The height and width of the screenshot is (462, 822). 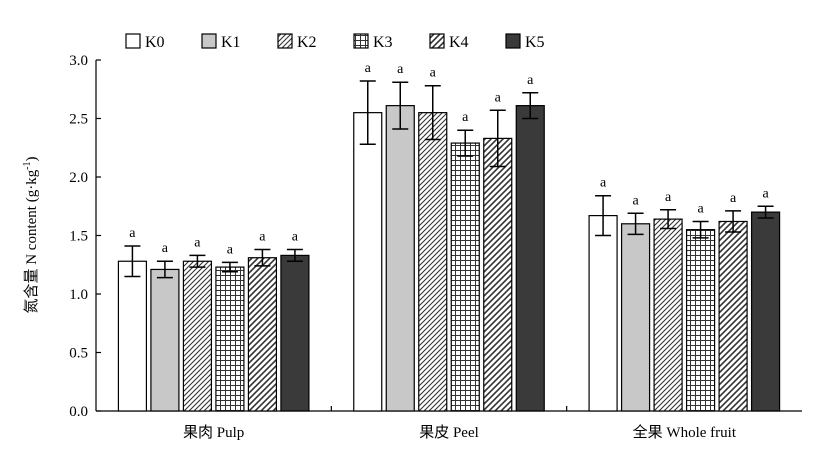 I want to click on y-tick-label: 3.0, so click(x=78, y=61).